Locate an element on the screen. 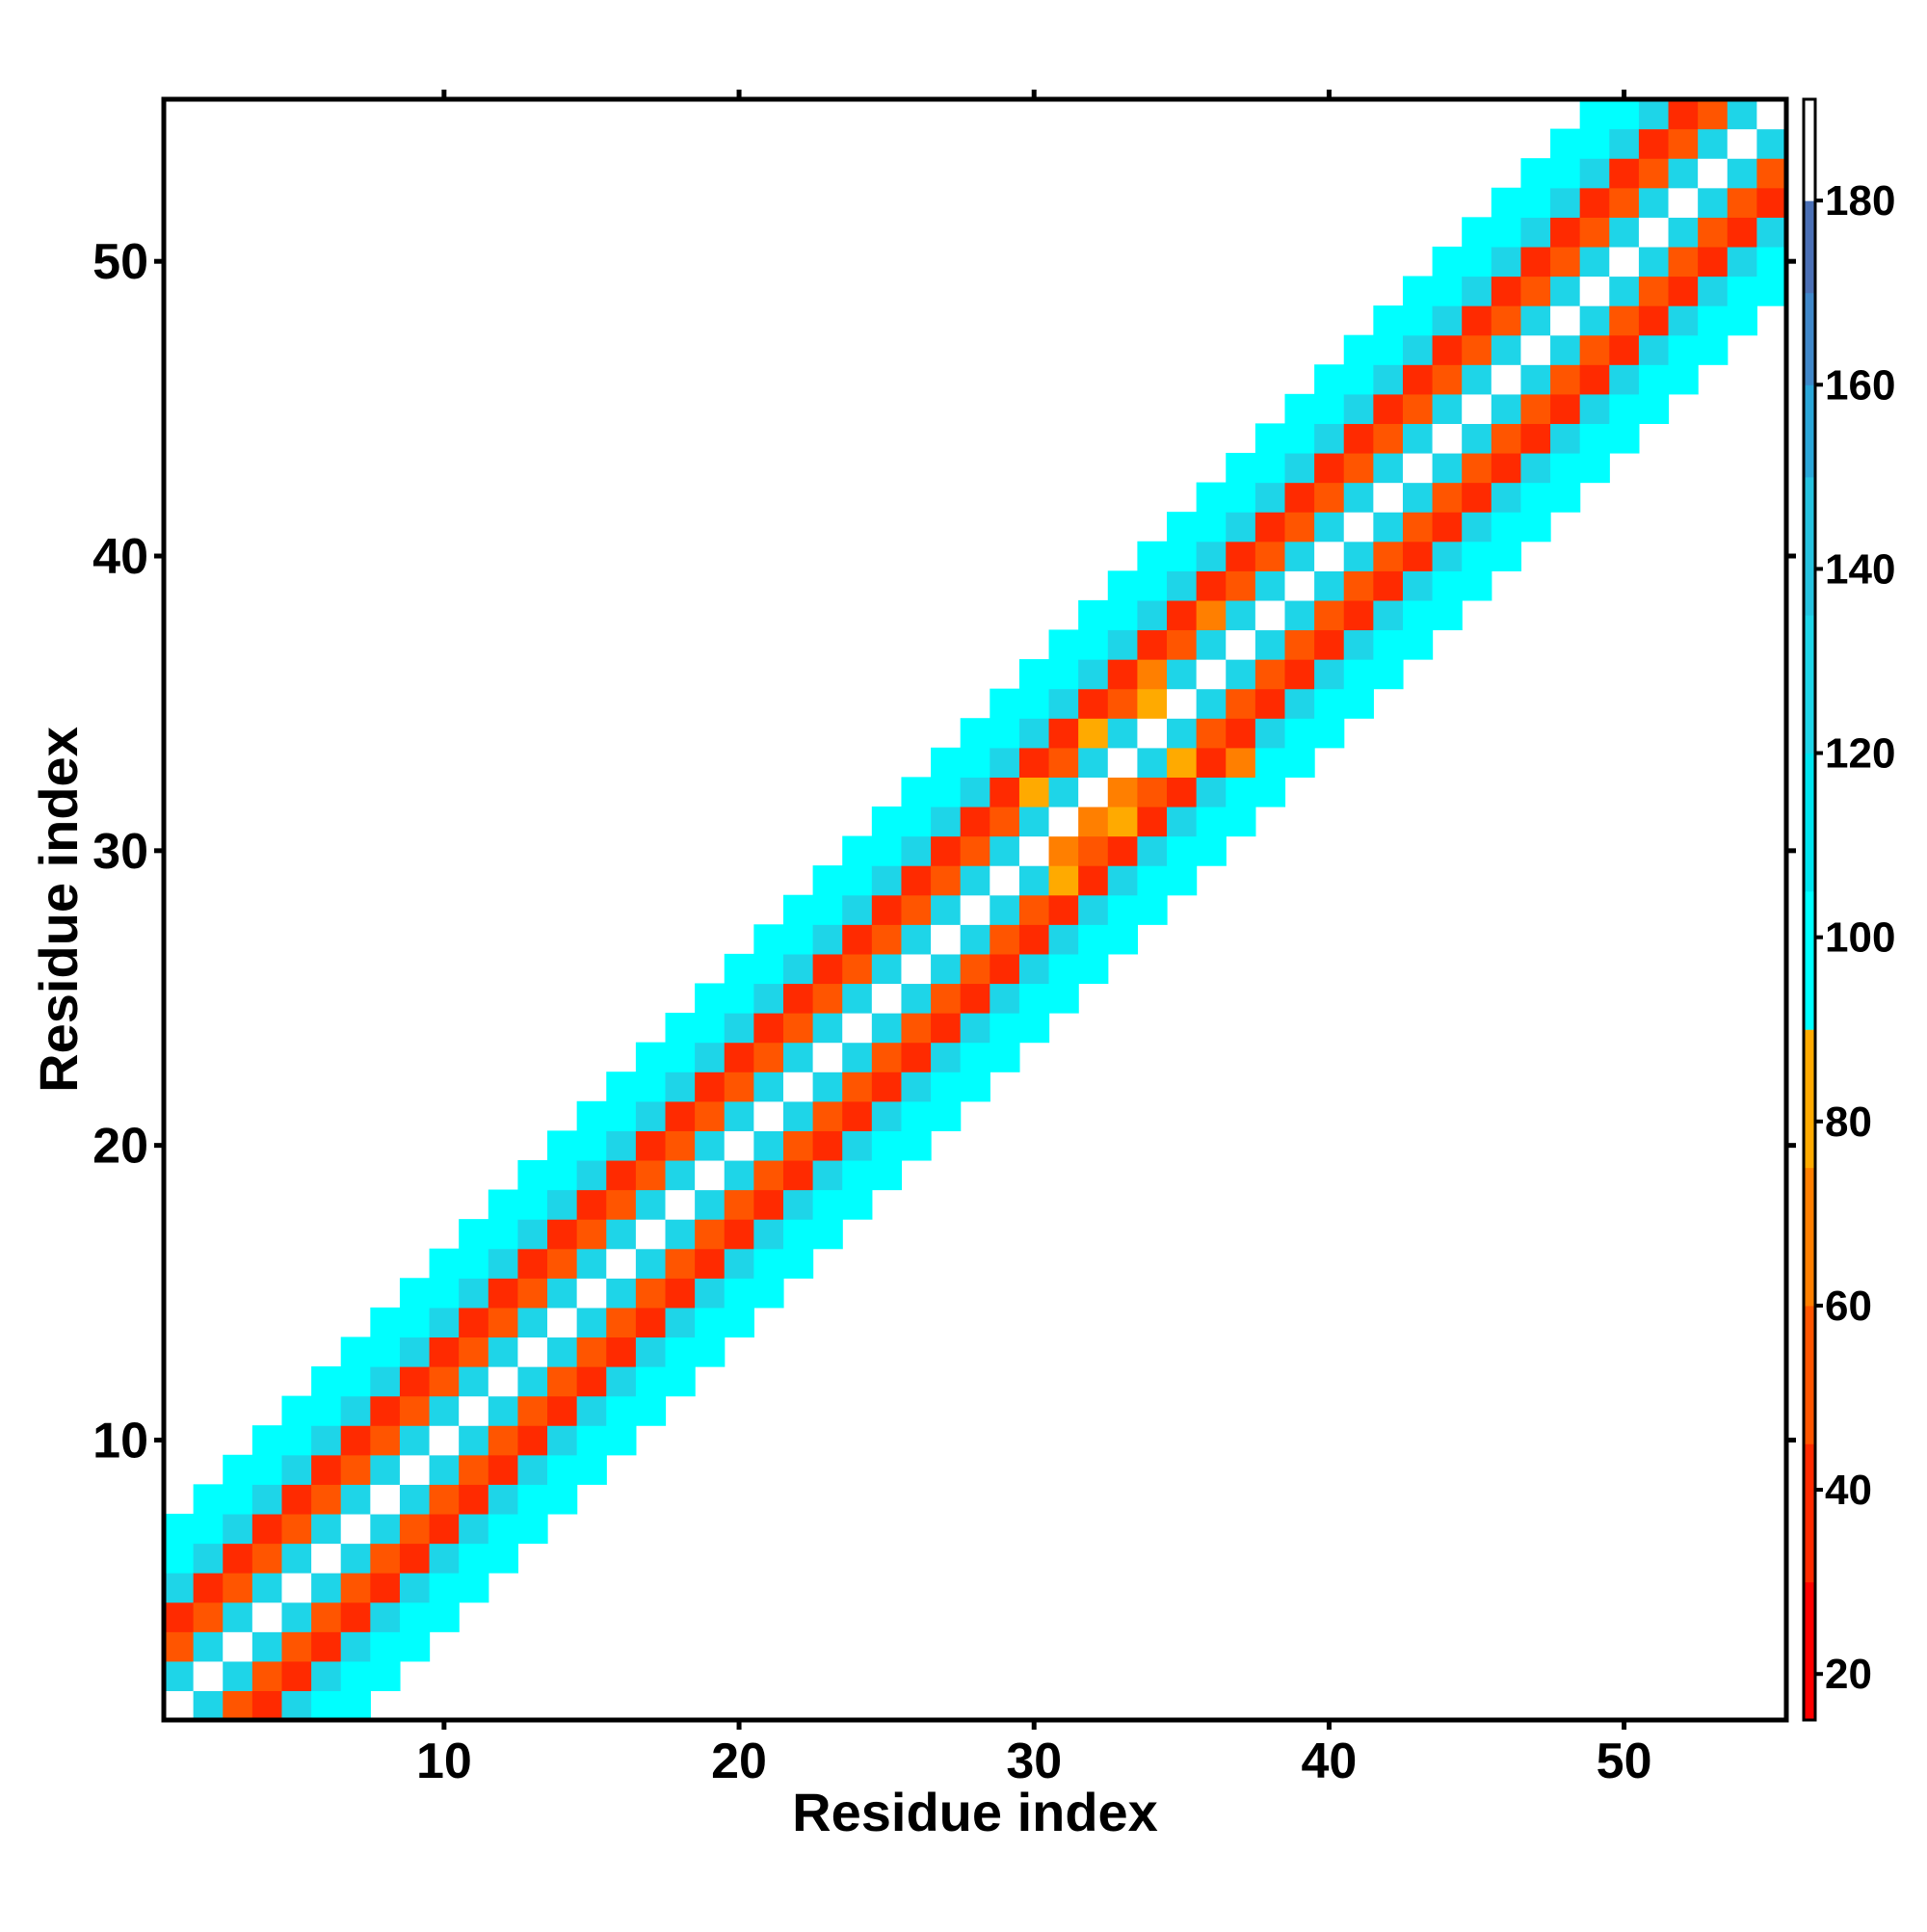 The image size is (1927, 1932). colorbar-tick-label: 40 is located at coordinates (1848, 1490).